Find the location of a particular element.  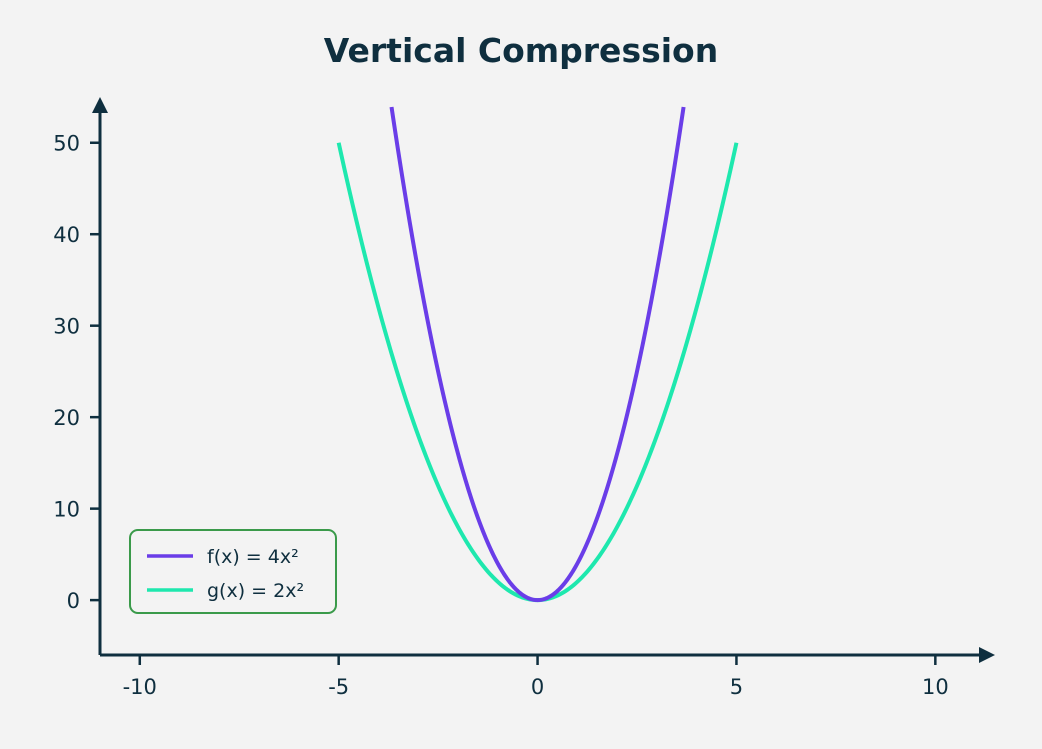

legend: f(x) = 4x² g(x) = 2x² is located at coordinates (233, 571).